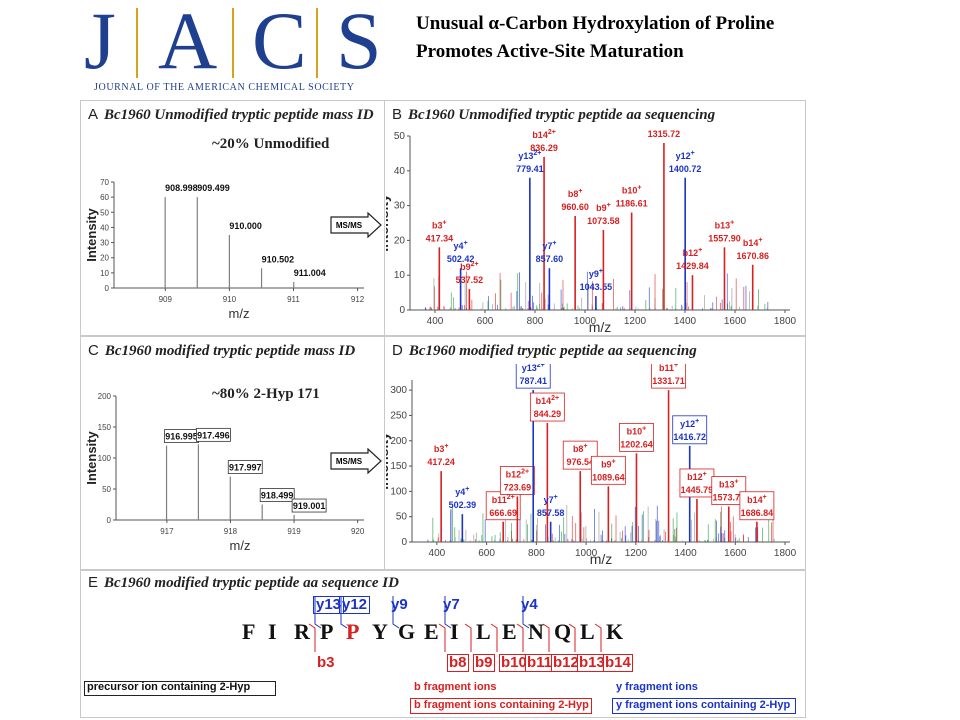 This screenshot has height=720, width=960. What do you see at coordinates (249, 631) in the screenshot?
I see `residue-f: F` at bounding box center [249, 631].